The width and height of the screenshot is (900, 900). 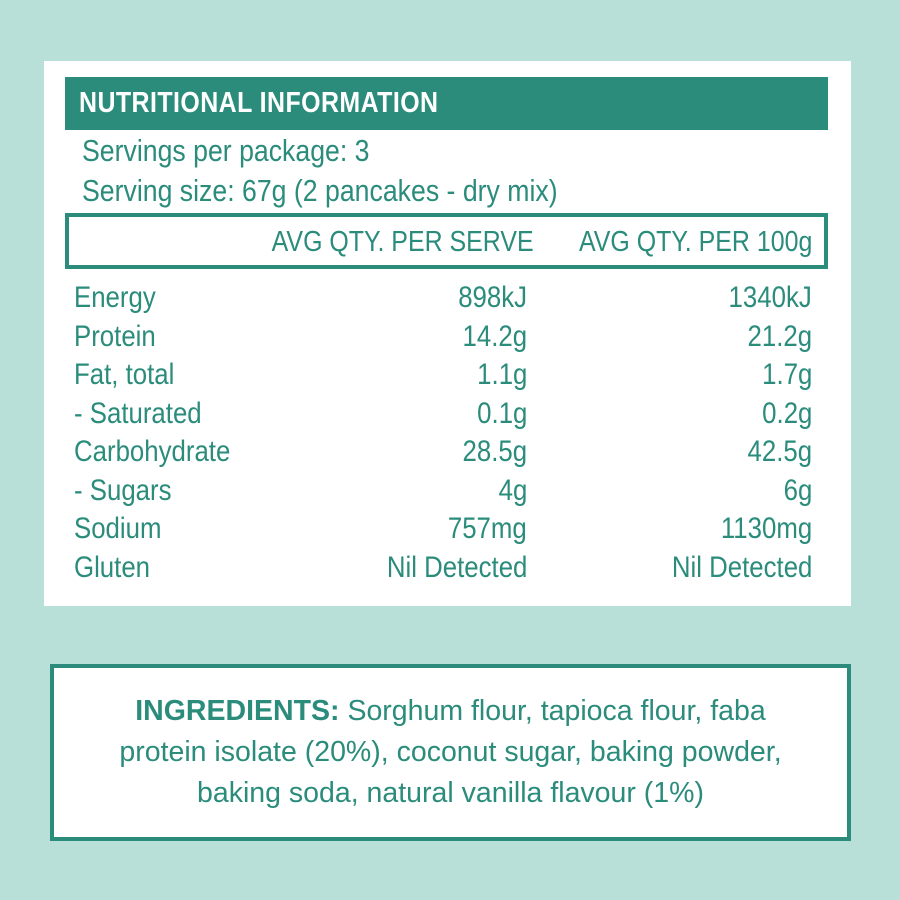 What do you see at coordinates (512, 490) in the screenshot?
I see `nutrient-per-serve: 4g` at bounding box center [512, 490].